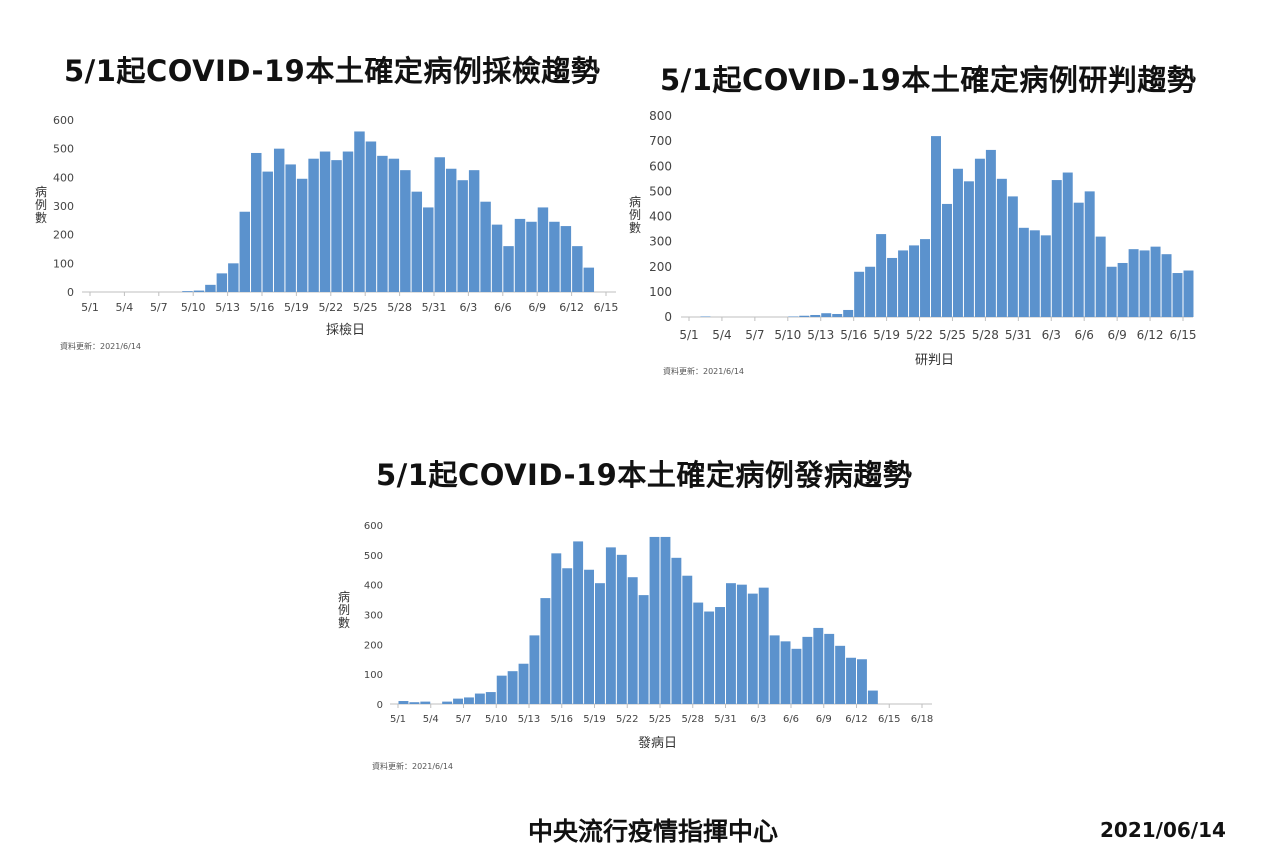  What do you see at coordinates (1163, 830) in the screenshot?
I see `footer-date: 2021/06/14` at bounding box center [1163, 830].